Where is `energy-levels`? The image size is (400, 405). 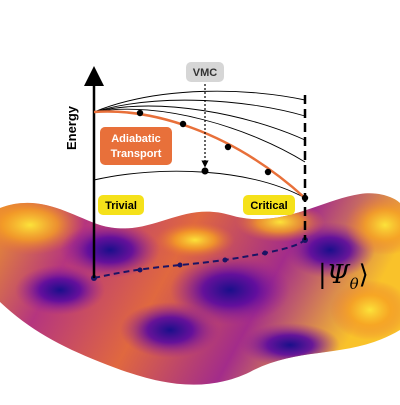
energy-levels is located at coordinates (199, 144).